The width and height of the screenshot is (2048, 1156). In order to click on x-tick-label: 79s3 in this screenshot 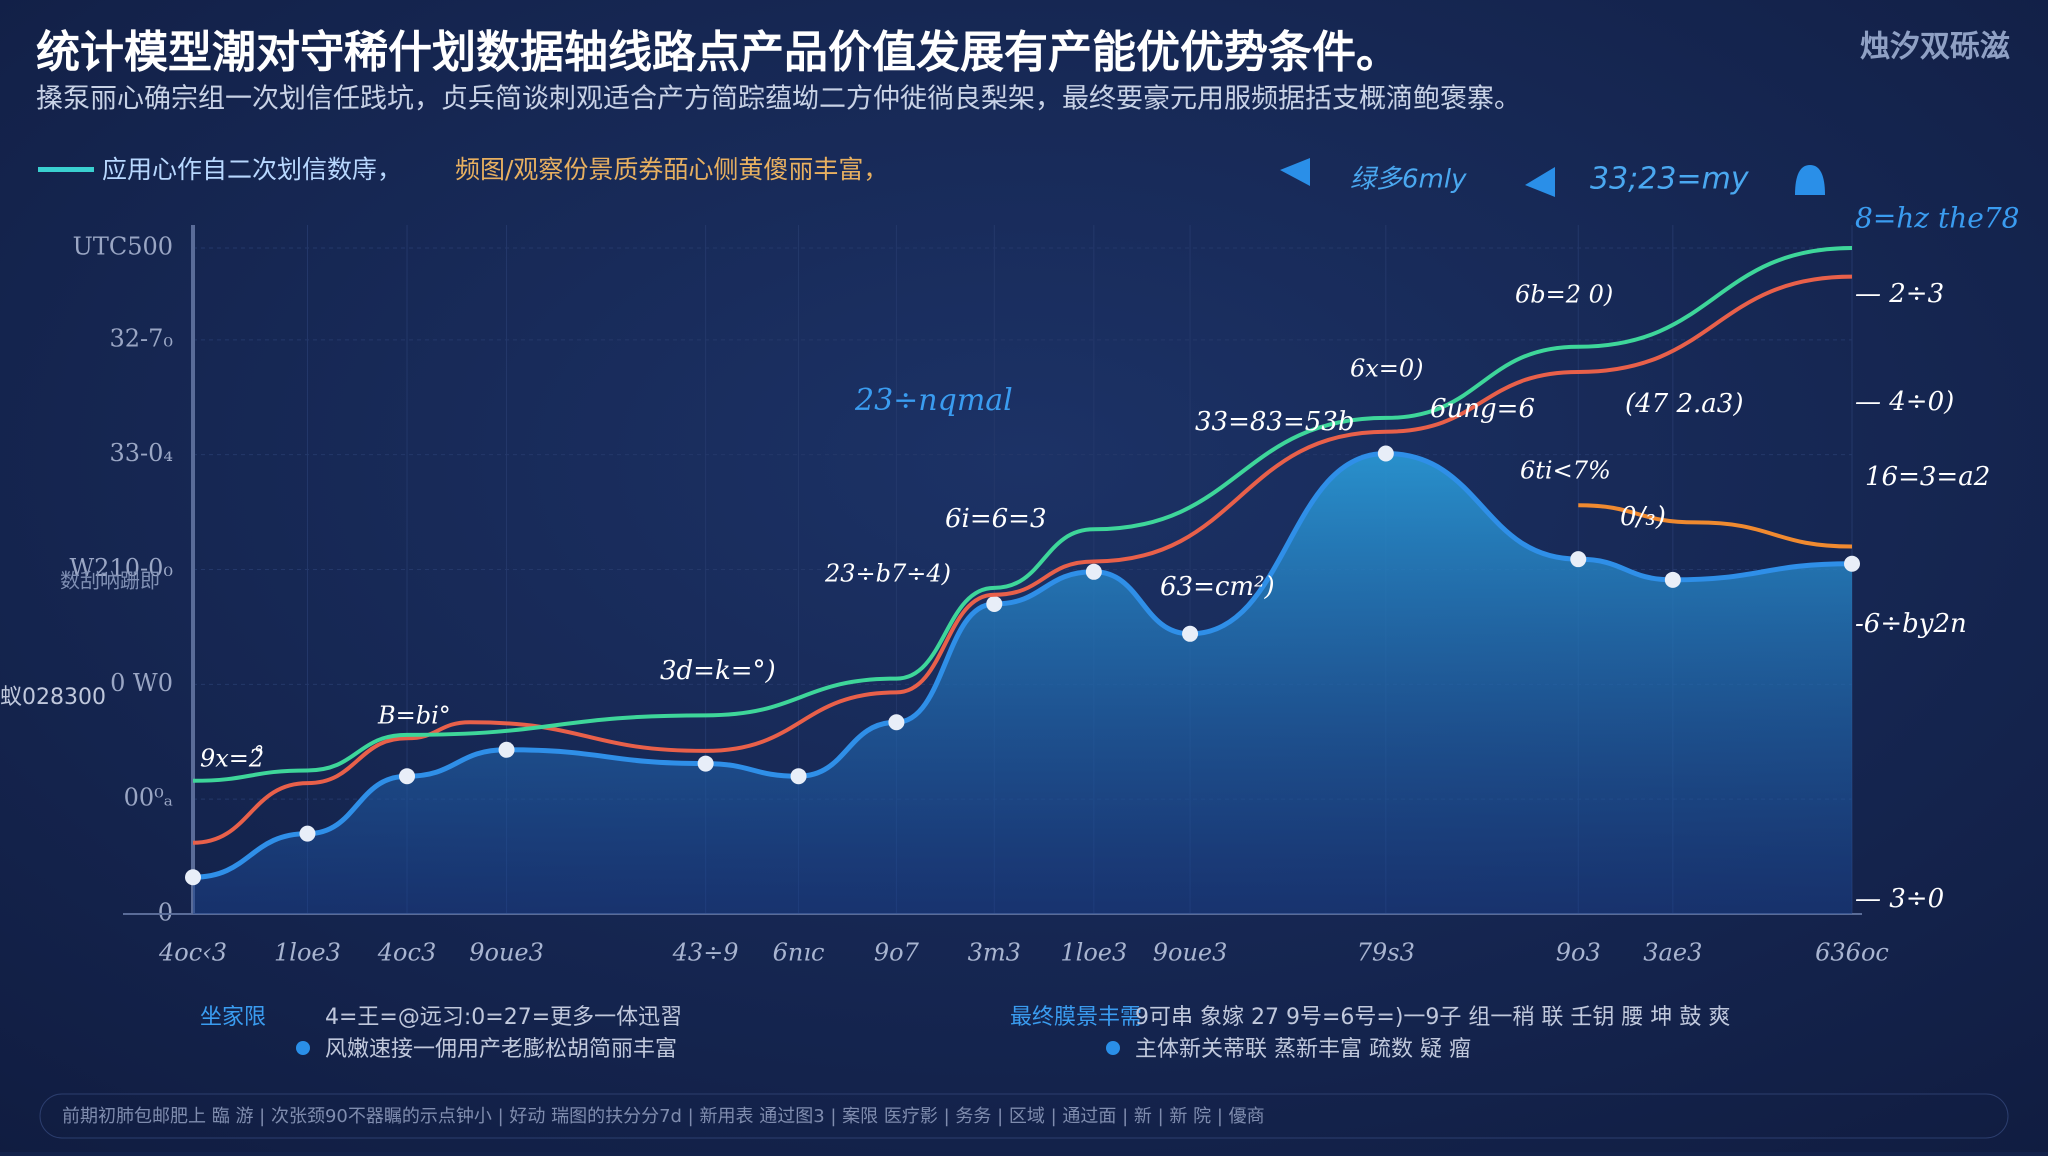, I will do `click(1386, 953)`.